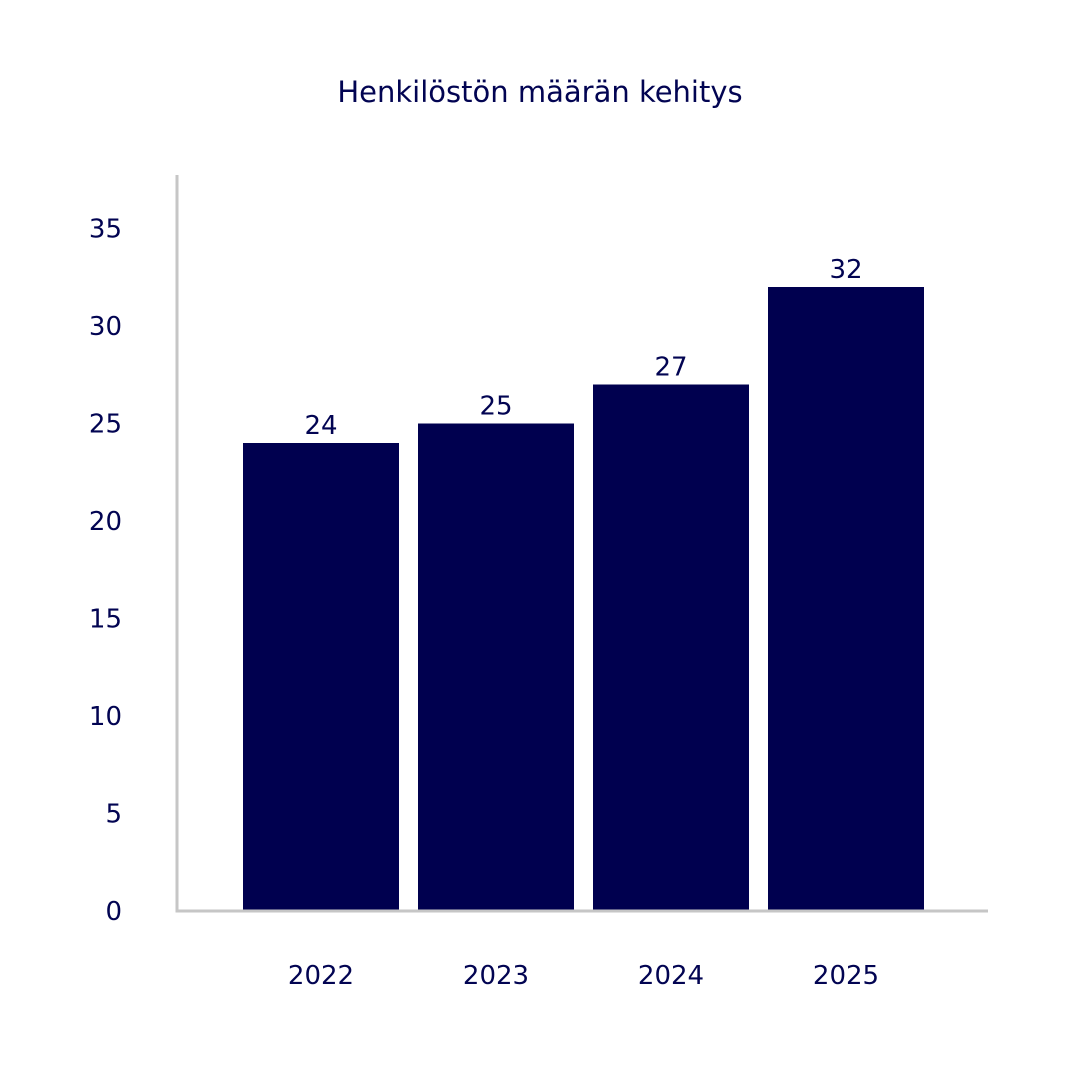 Image resolution: width=1080 pixels, height=1080 pixels. Describe the element at coordinates (496, 976) in the screenshot. I see `x-tick-label-2023: 2023` at that location.